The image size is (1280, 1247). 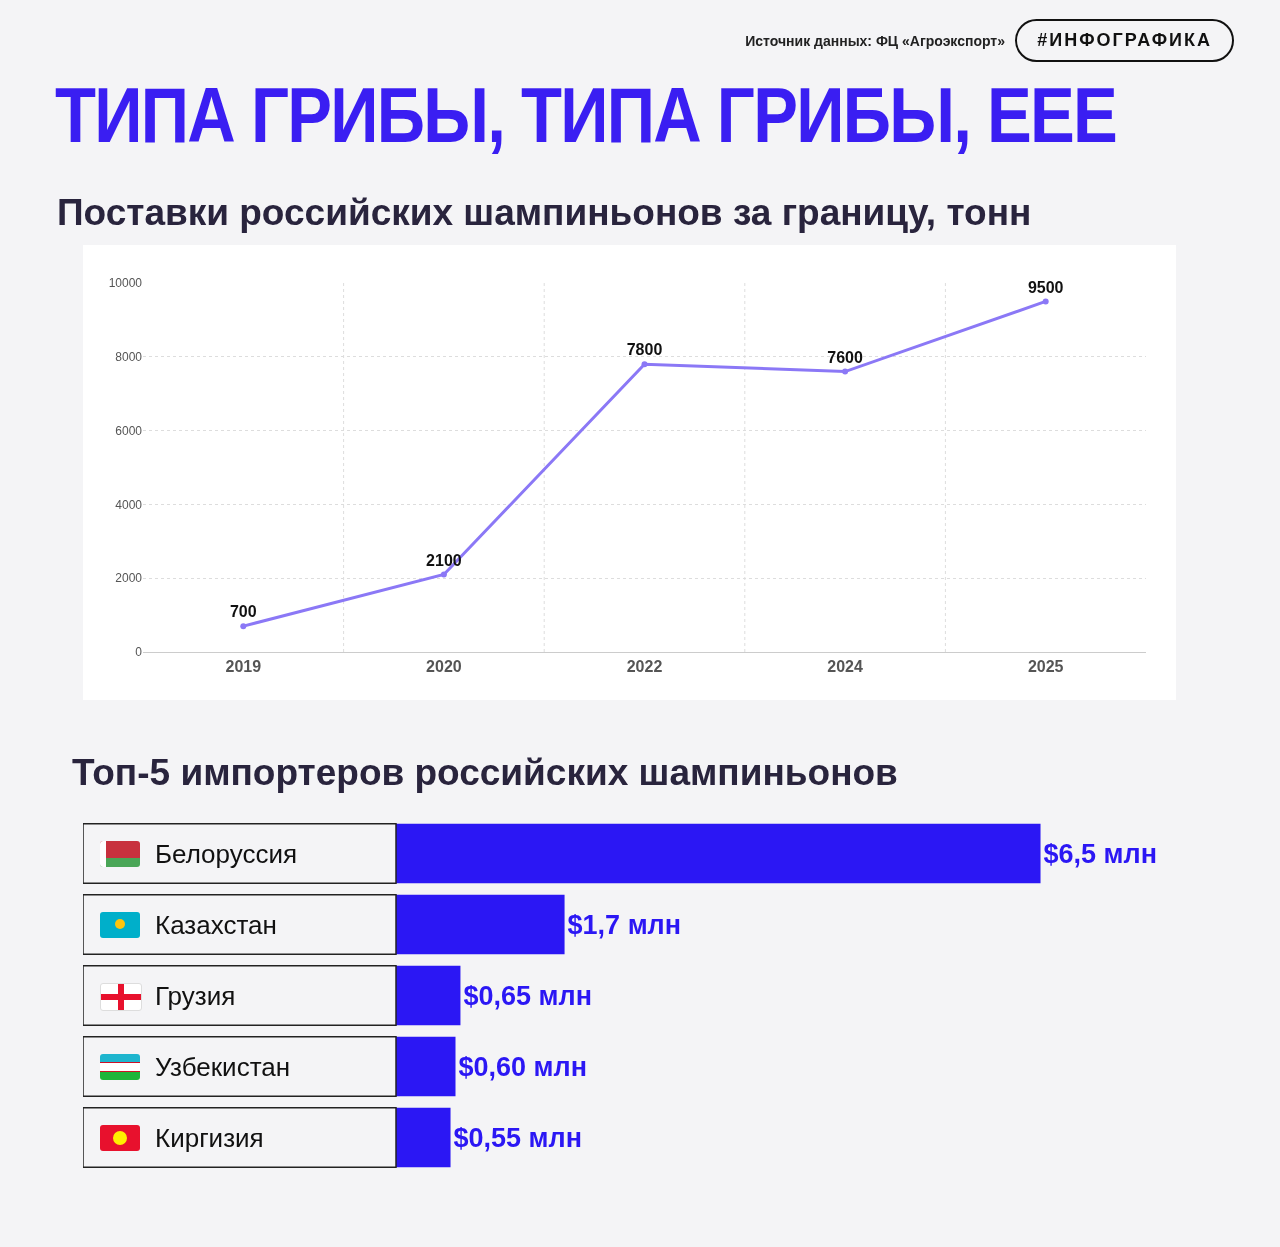 What do you see at coordinates (624, 924) in the screenshot?
I see `data-label: $1,7 млн` at bounding box center [624, 924].